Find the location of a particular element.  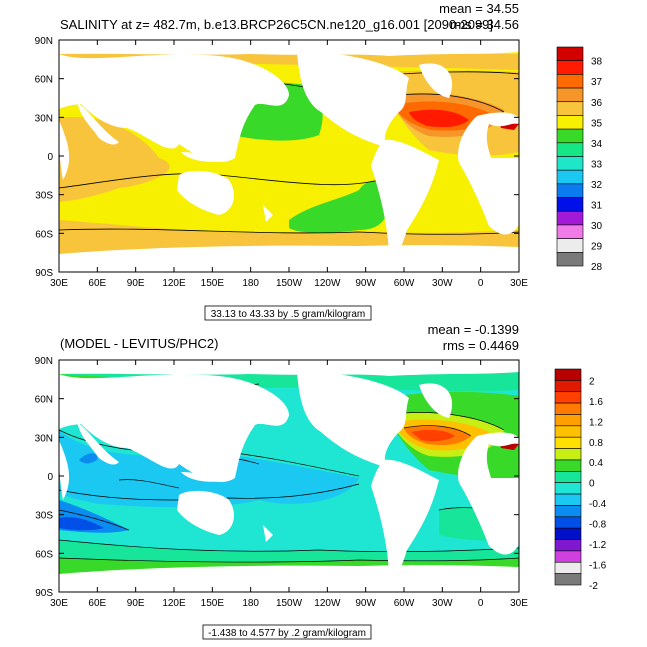

colorbar-label: 30 is located at coordinates (597, 226).